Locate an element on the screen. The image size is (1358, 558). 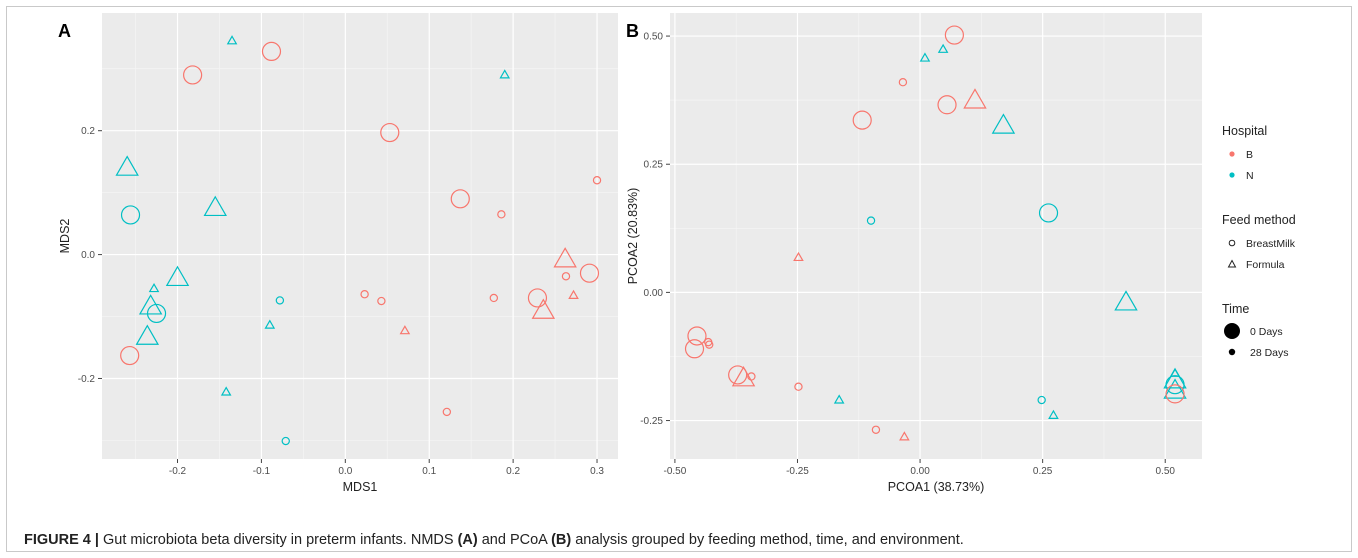
legend-hospital-n-label: N is located at coordinates (1250, 176).